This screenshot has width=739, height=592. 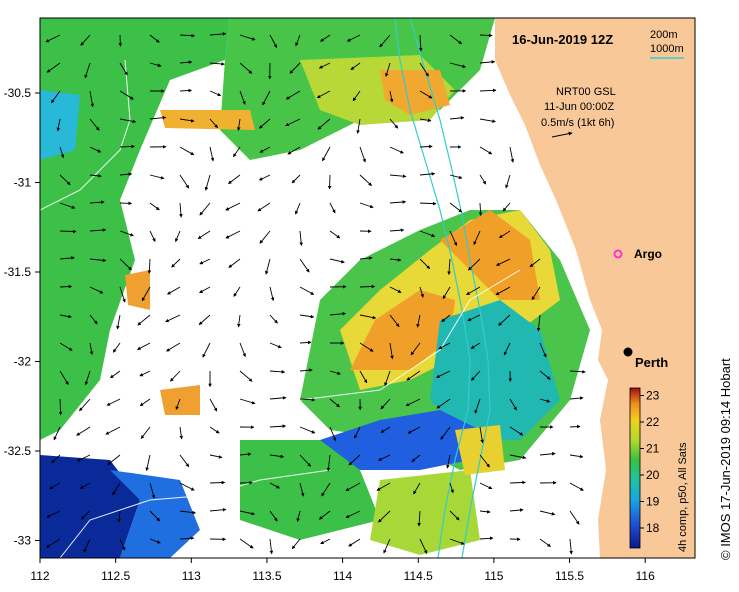 What do you see at coordinates (115, 576) in the screenshot?
I see `x-tick-label: 112.5` at bounding box center [115, 576].